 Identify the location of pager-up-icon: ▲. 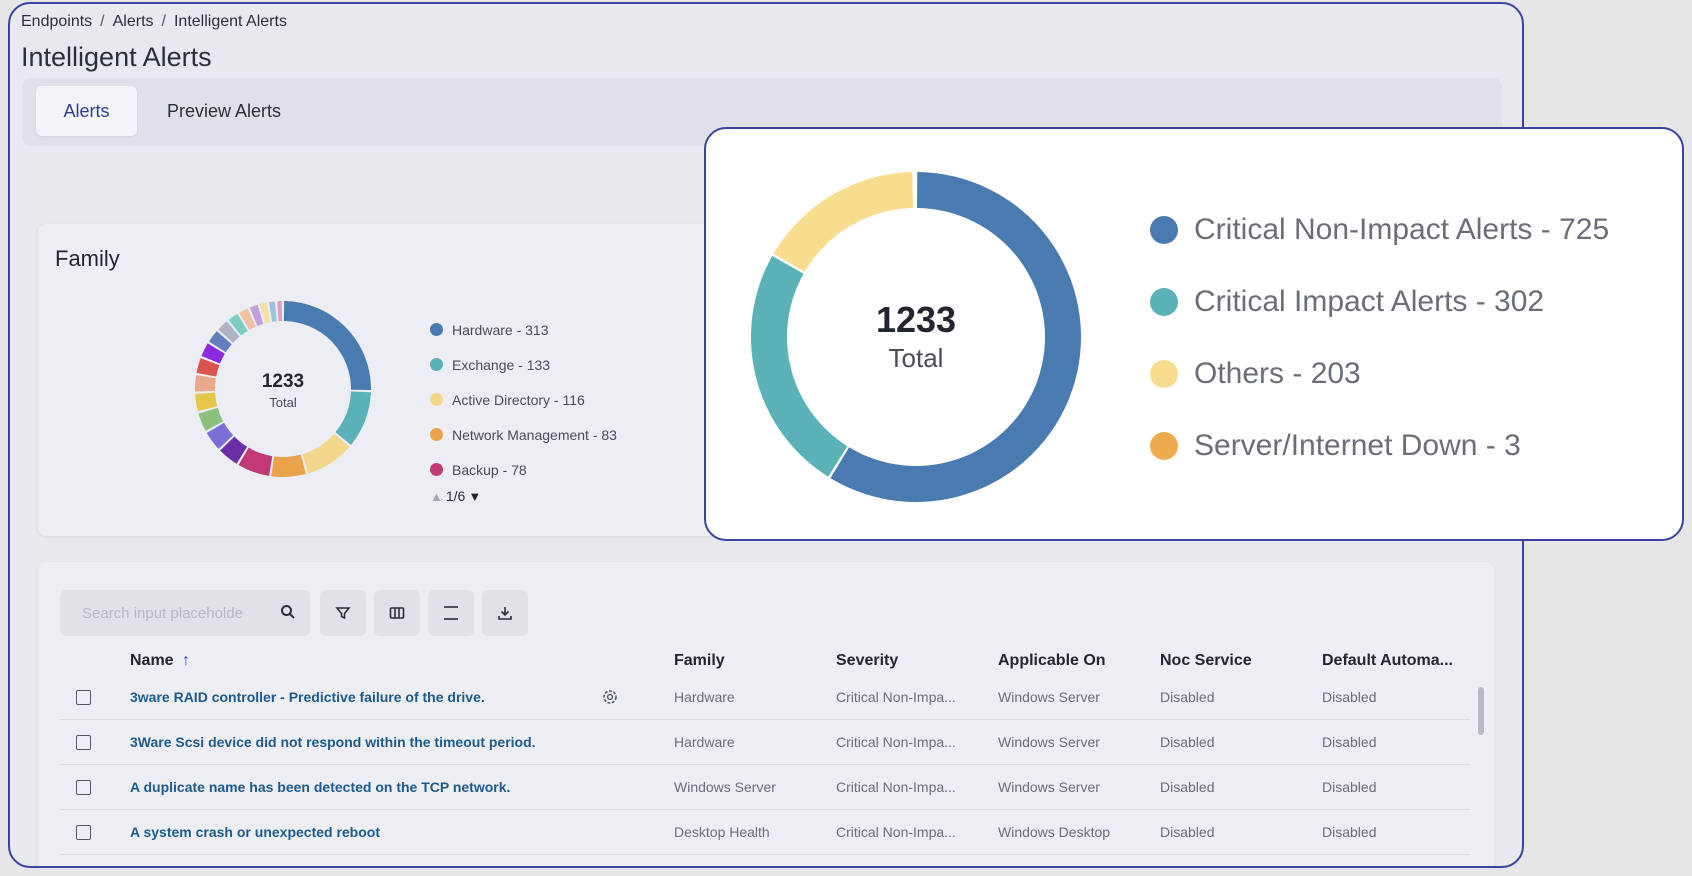
(436, 496).